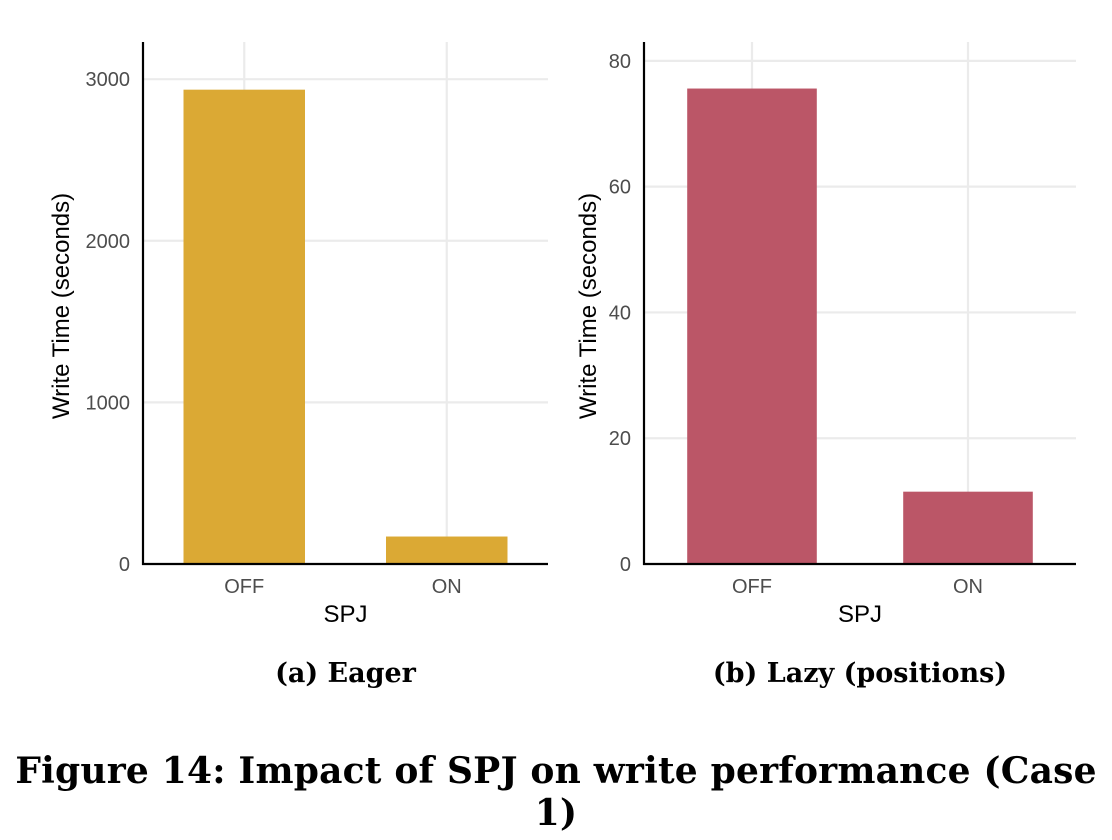 This screenshot has height=840, width=1112. I want to click on y-tick-label-80: 80, so click(620, 62).